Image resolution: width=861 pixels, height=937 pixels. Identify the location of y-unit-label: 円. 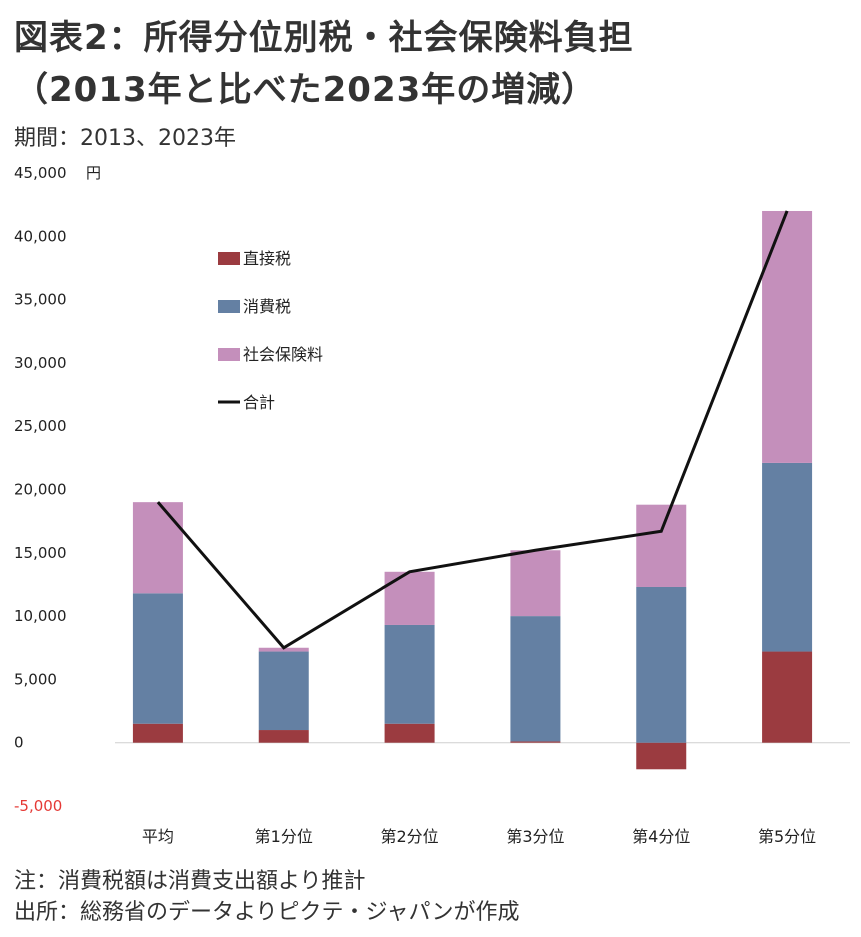
(93, 173).